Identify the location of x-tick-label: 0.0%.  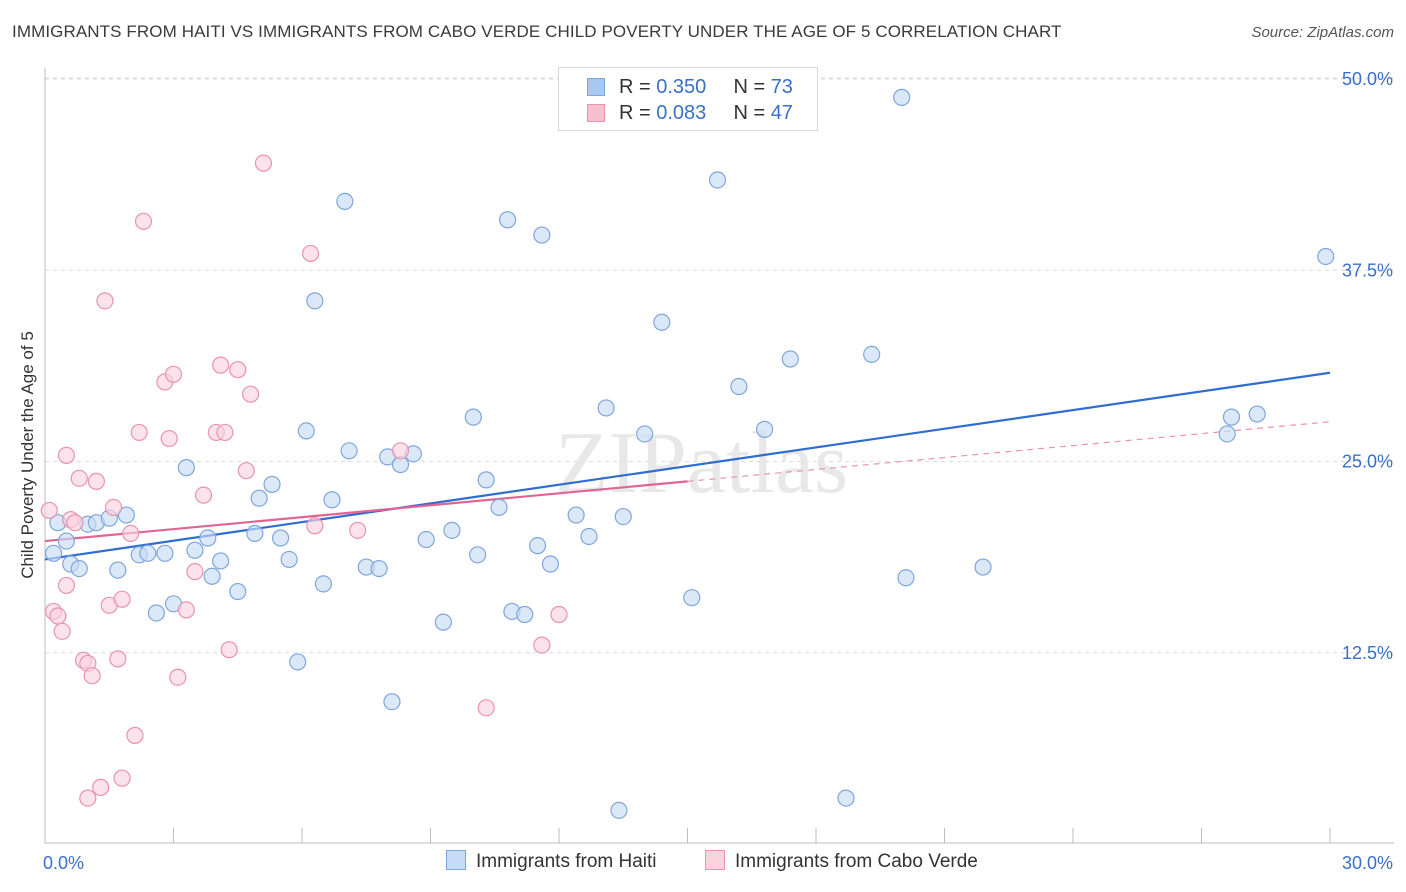
(63, 863).